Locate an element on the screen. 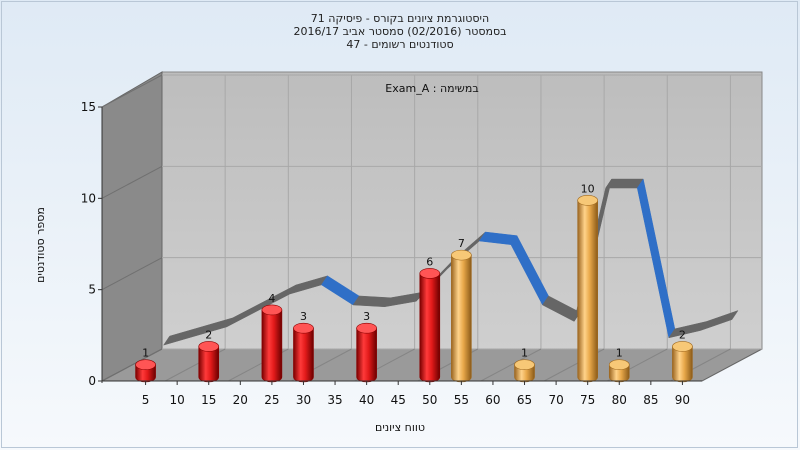  x-tick-label: 60 is located at coordinates (492, 400).